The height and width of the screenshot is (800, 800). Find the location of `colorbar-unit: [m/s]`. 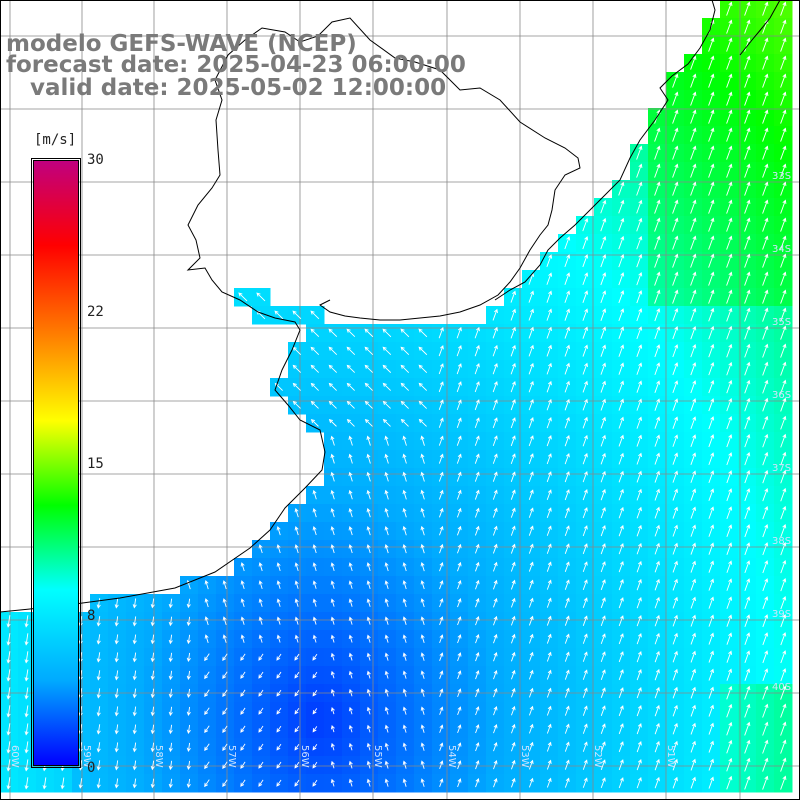

colorbar-unit: [m/s] is located at coordinates (55, 140).